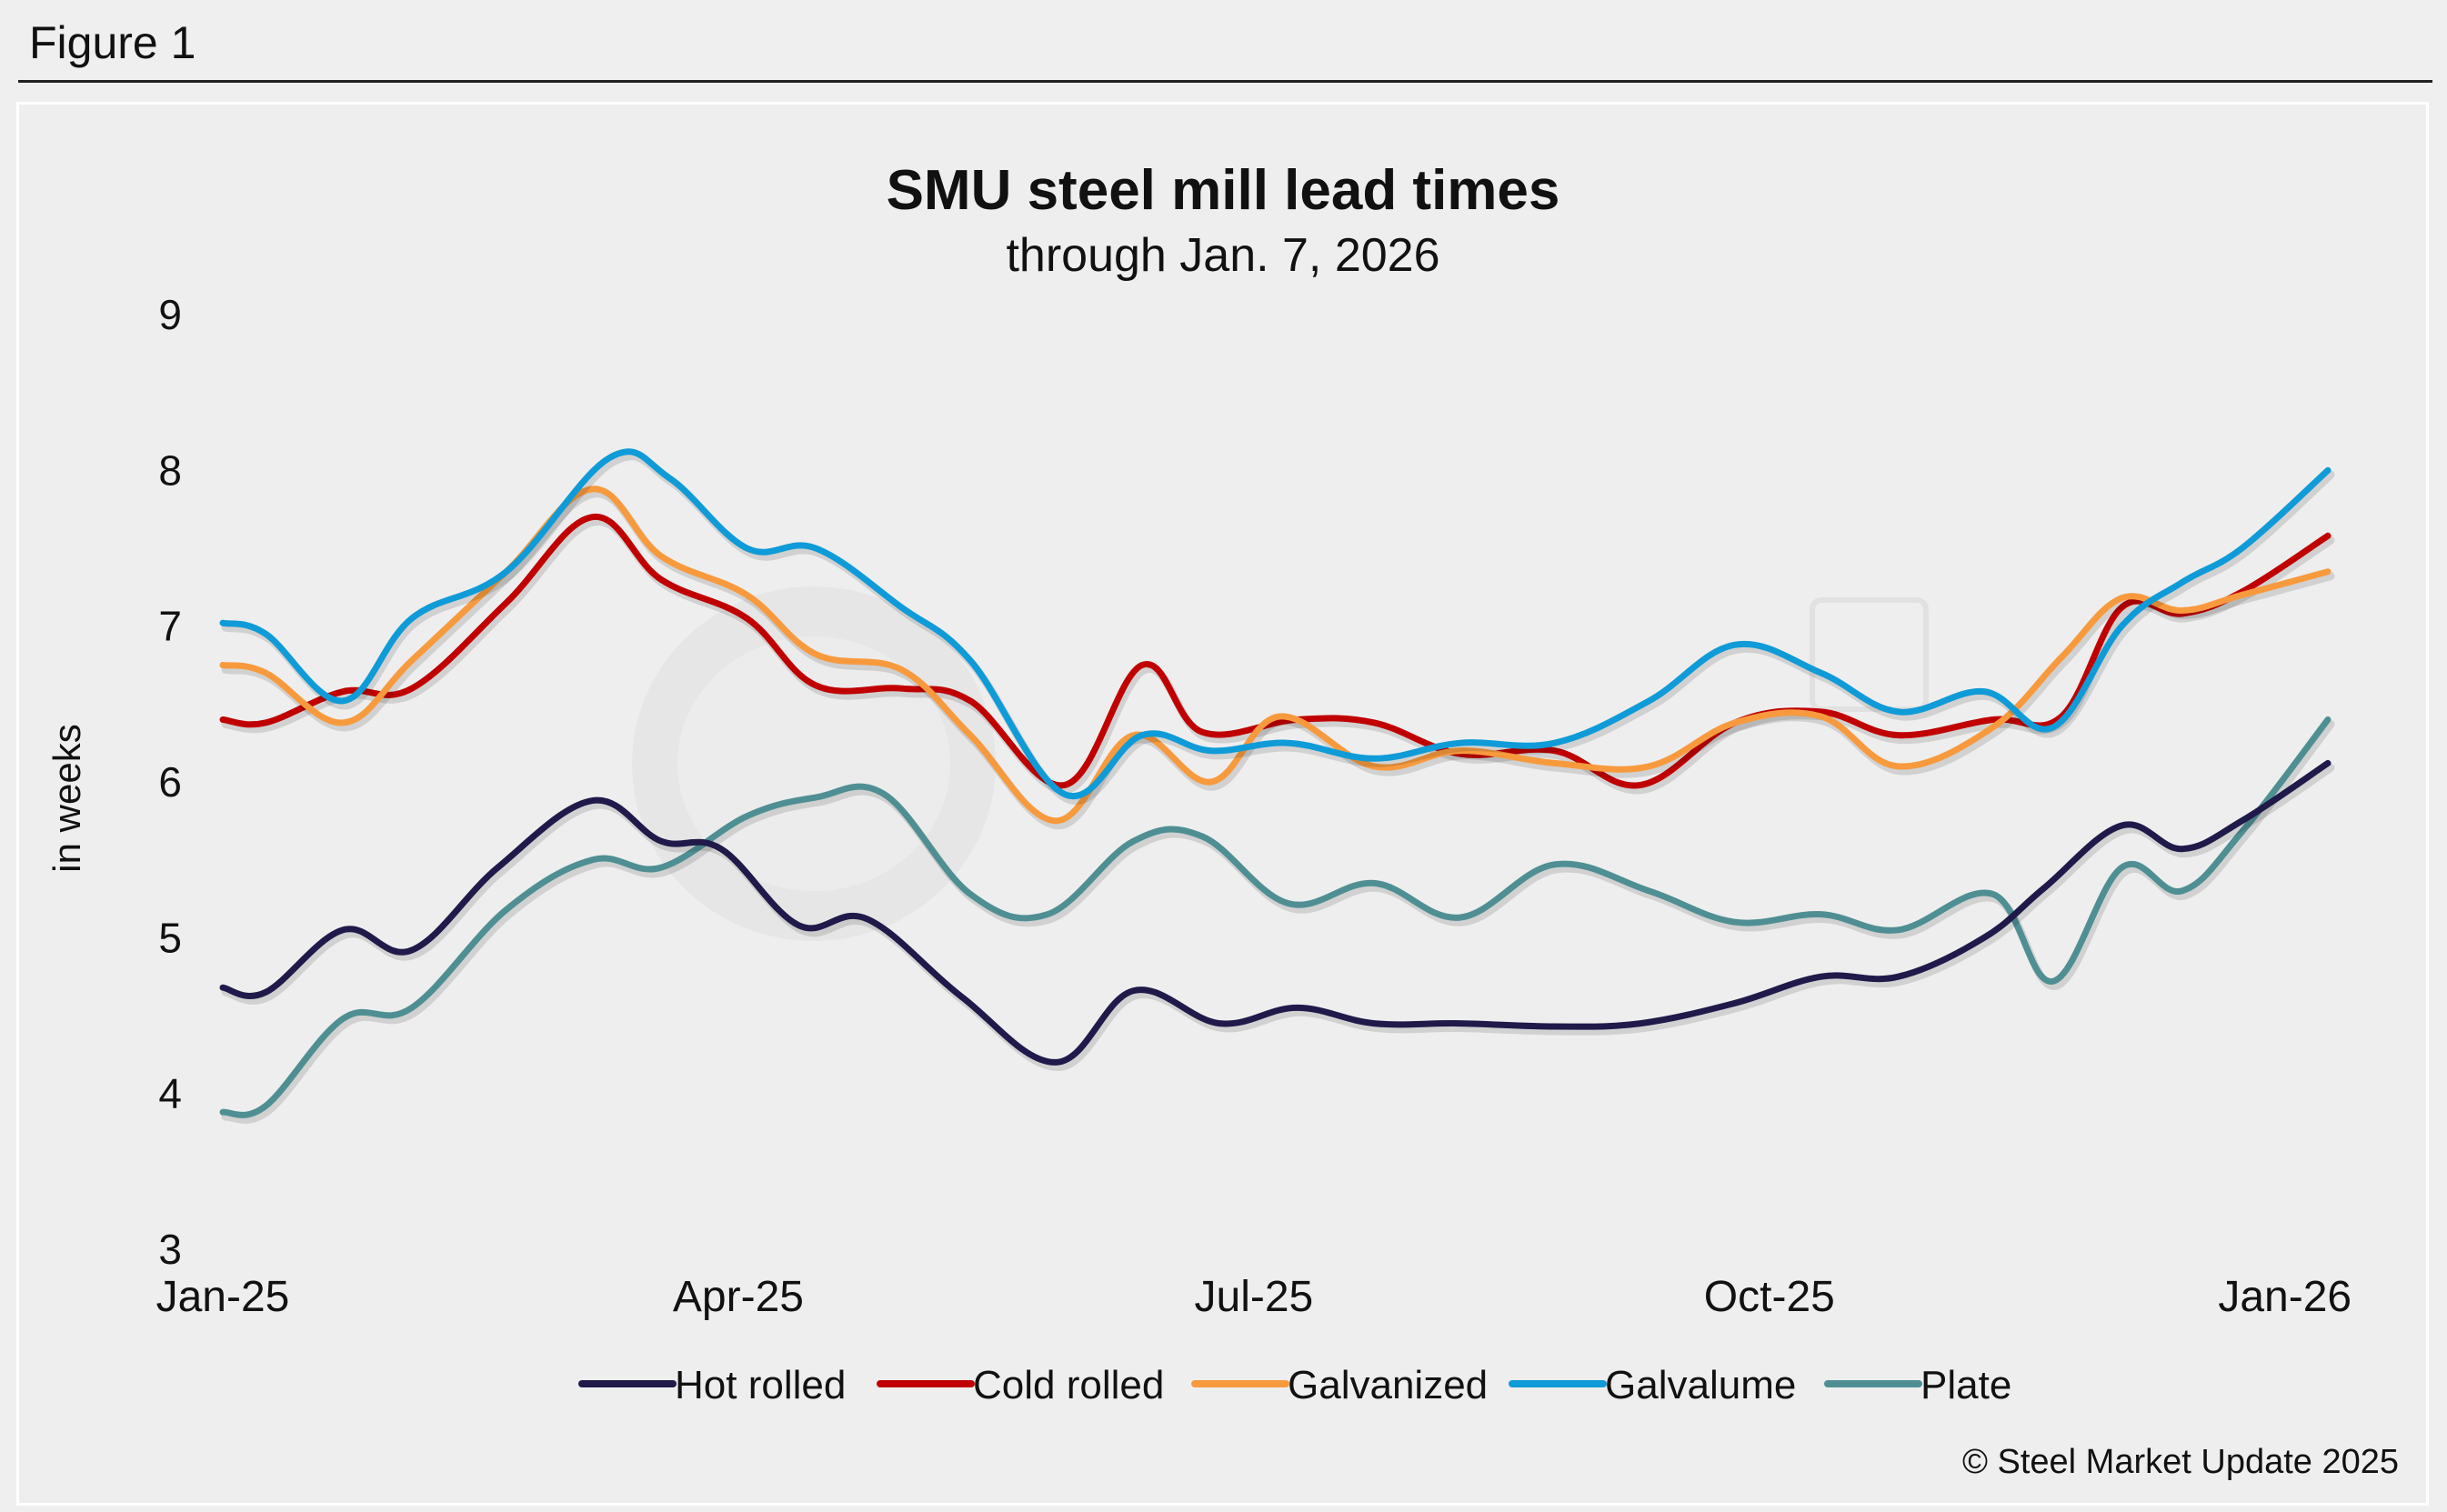  Describe the element at coordinates (1222, 255) in the screenshot. I see `chart-subtitle: through Jan. 7, 2026` at that location.